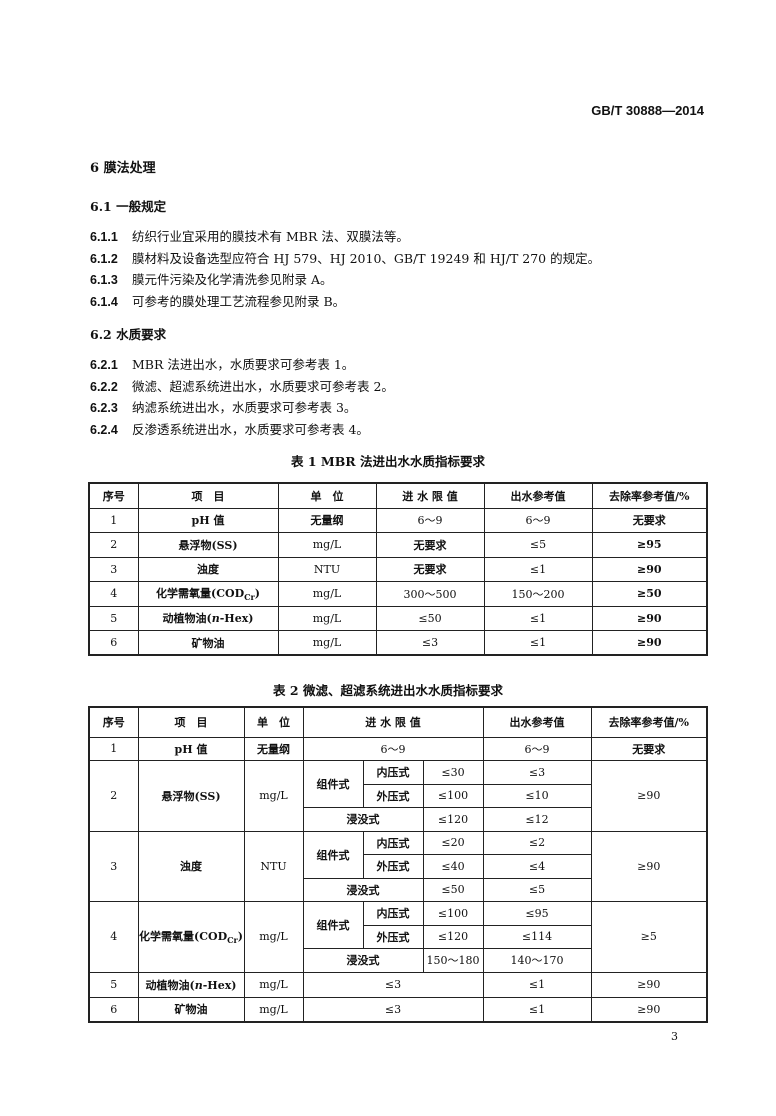  I want to click on table-cell: ≤95, so click(537, 913).